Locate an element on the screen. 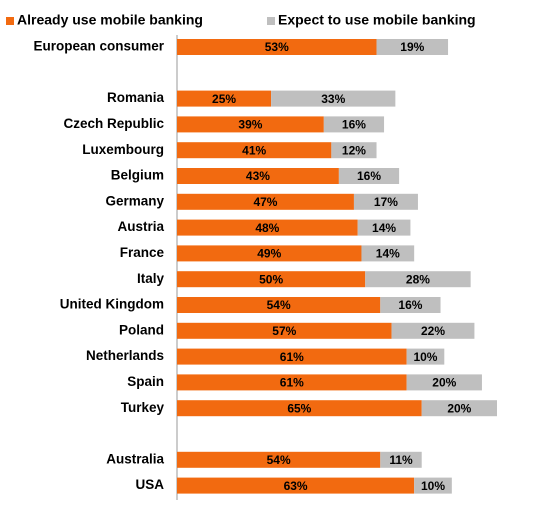 The width and height of the screenshot is (545, 518). value-label: 49% is located at coordinates (269, 254).